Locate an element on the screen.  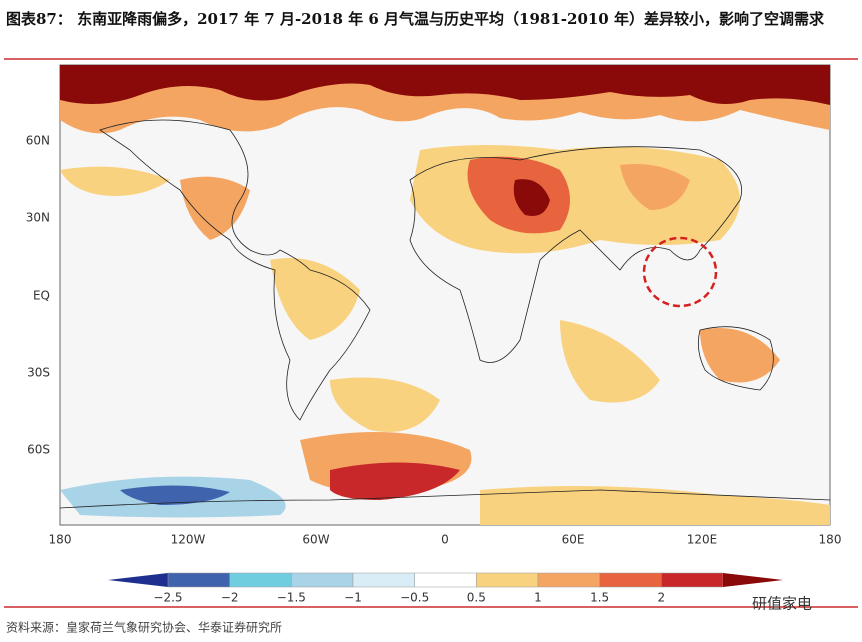
lat-labels: 60N 30N EQ 30S 60S is located at coordinates (38, 295).